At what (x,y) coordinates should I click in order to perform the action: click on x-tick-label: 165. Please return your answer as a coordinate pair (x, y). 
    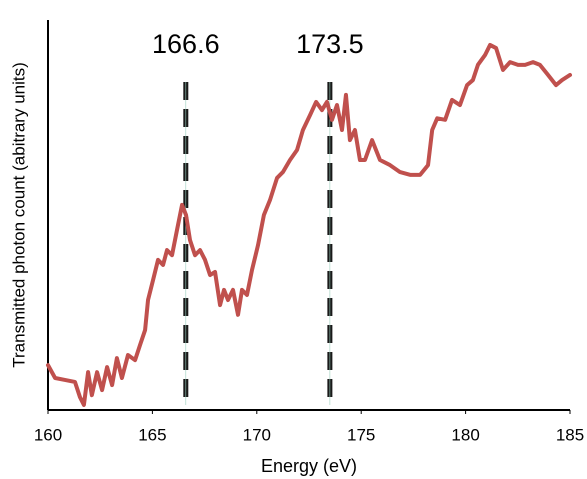
    Looking at the image, I should click on (152, 434).